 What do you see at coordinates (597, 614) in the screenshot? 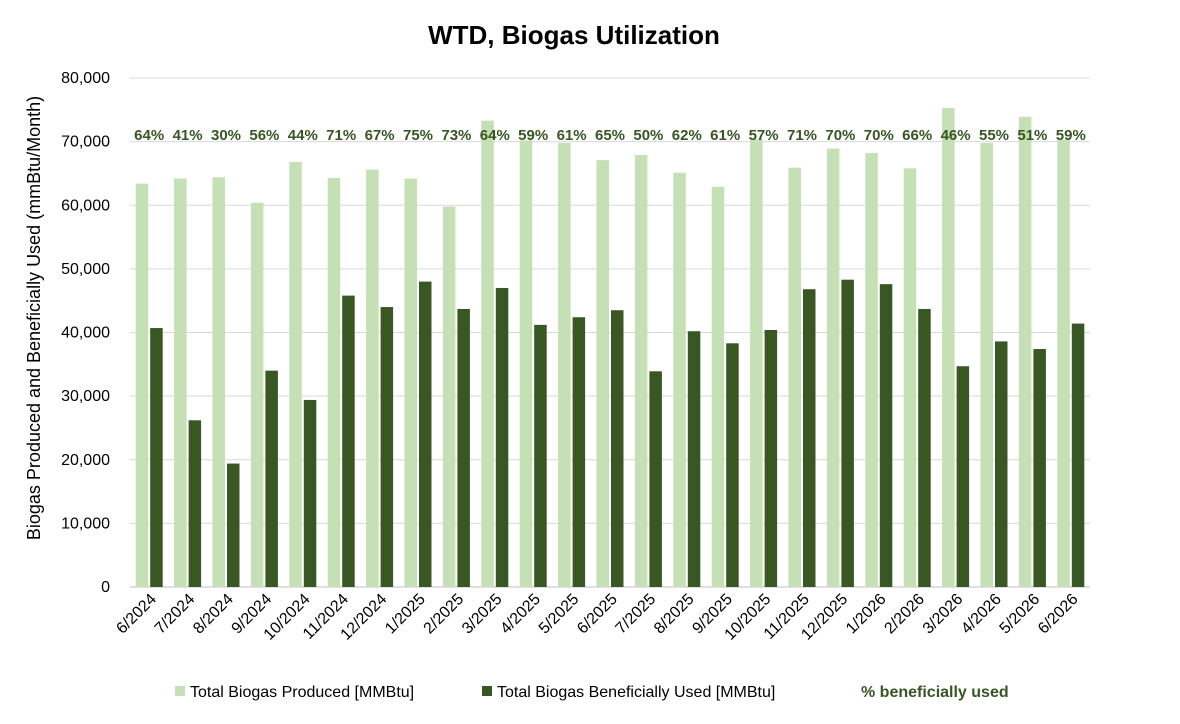
I see `x-tick-label: 6/2025` at bounding box center [597, 614].